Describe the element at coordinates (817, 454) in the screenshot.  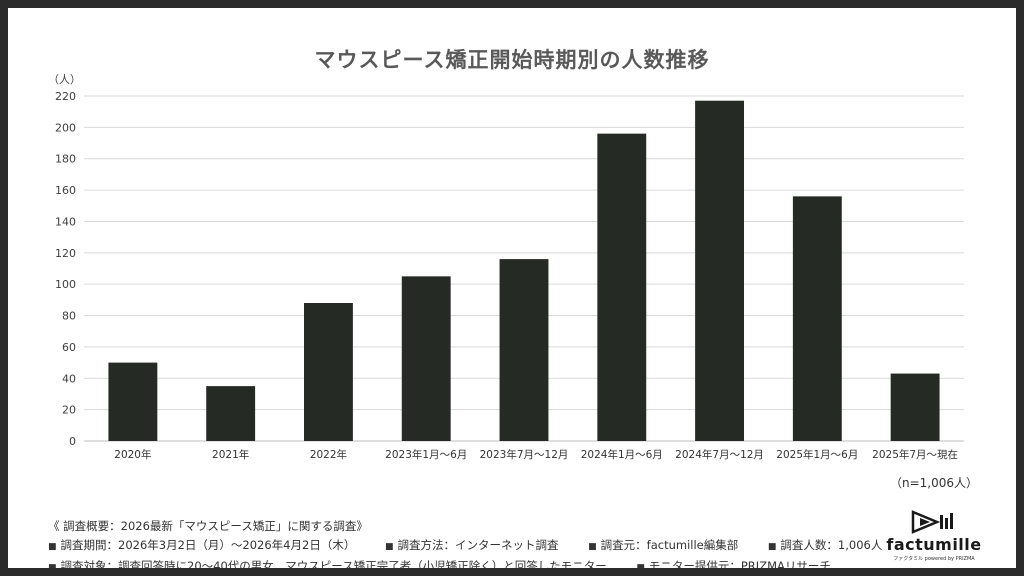
I see `x-tick-label: 2025年1月〜6月` at that location.